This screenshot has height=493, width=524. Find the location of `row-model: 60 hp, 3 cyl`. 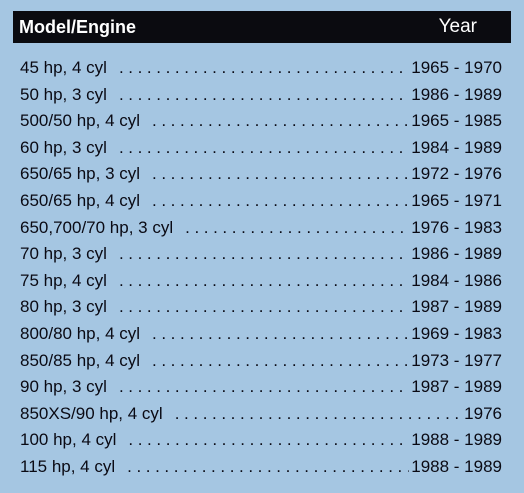

row-model: 60 hp, 3 cyl is located at coordinates (63, 147).